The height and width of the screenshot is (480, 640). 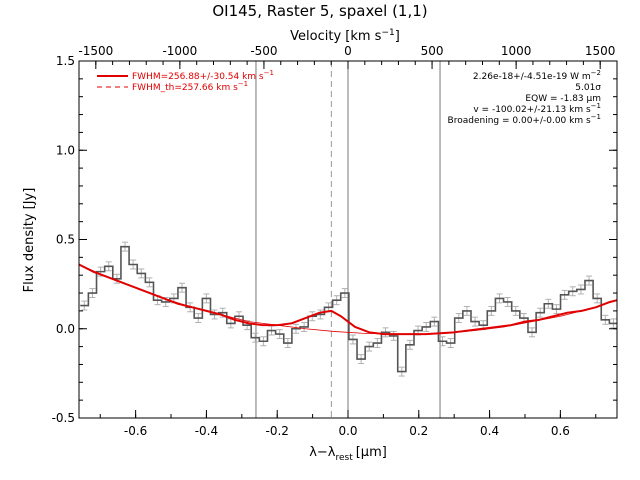 I want to click on top-tick-label-1: -1000, so click(x=179, y=51).